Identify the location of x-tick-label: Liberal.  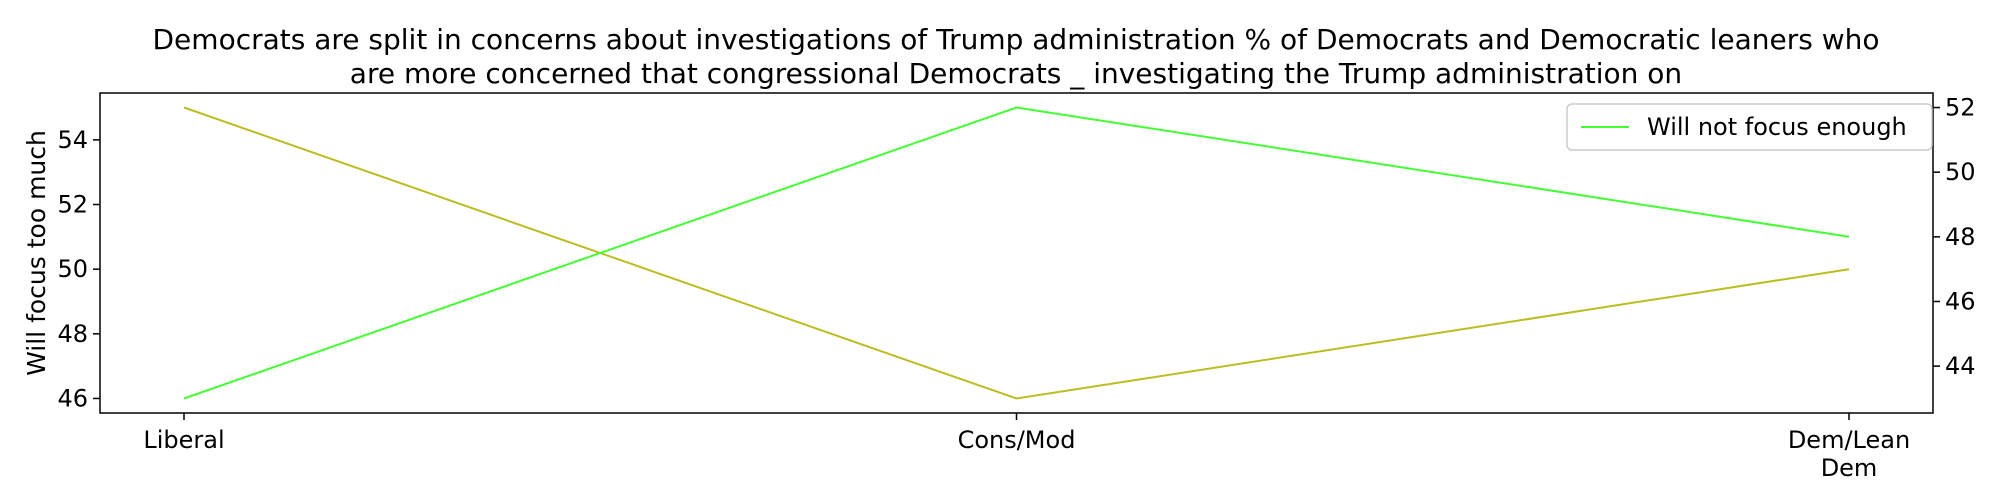
(183, 440).